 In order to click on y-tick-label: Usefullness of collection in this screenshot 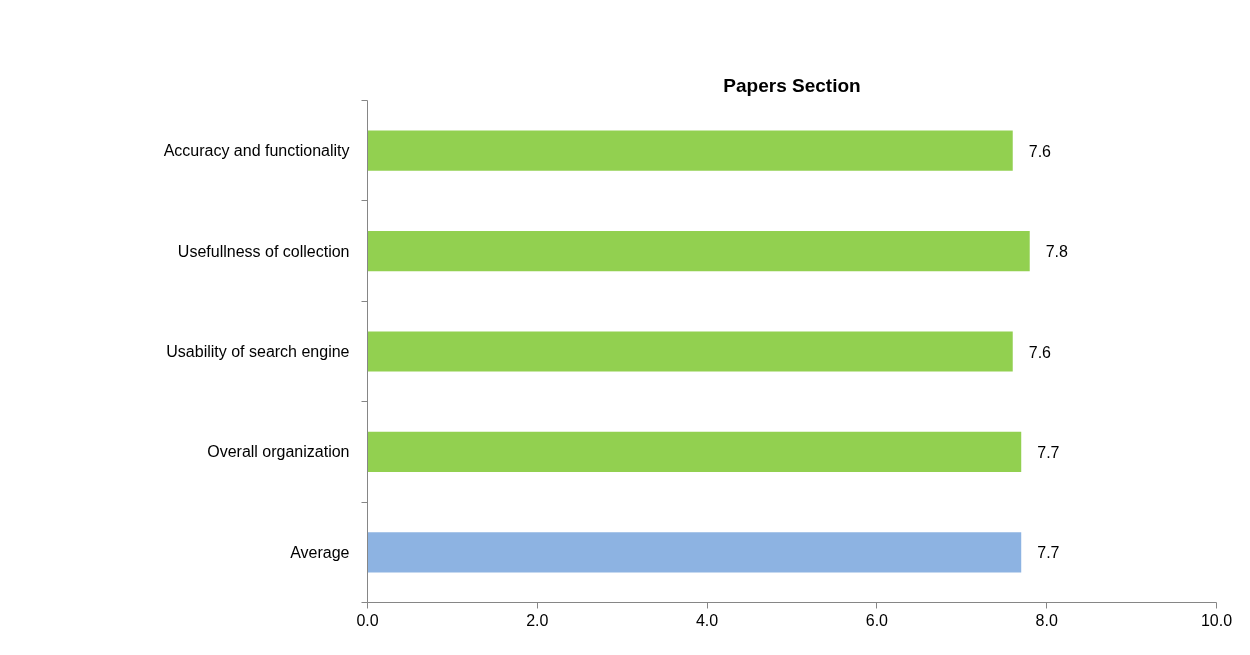, I will do `click(263, 251)`.